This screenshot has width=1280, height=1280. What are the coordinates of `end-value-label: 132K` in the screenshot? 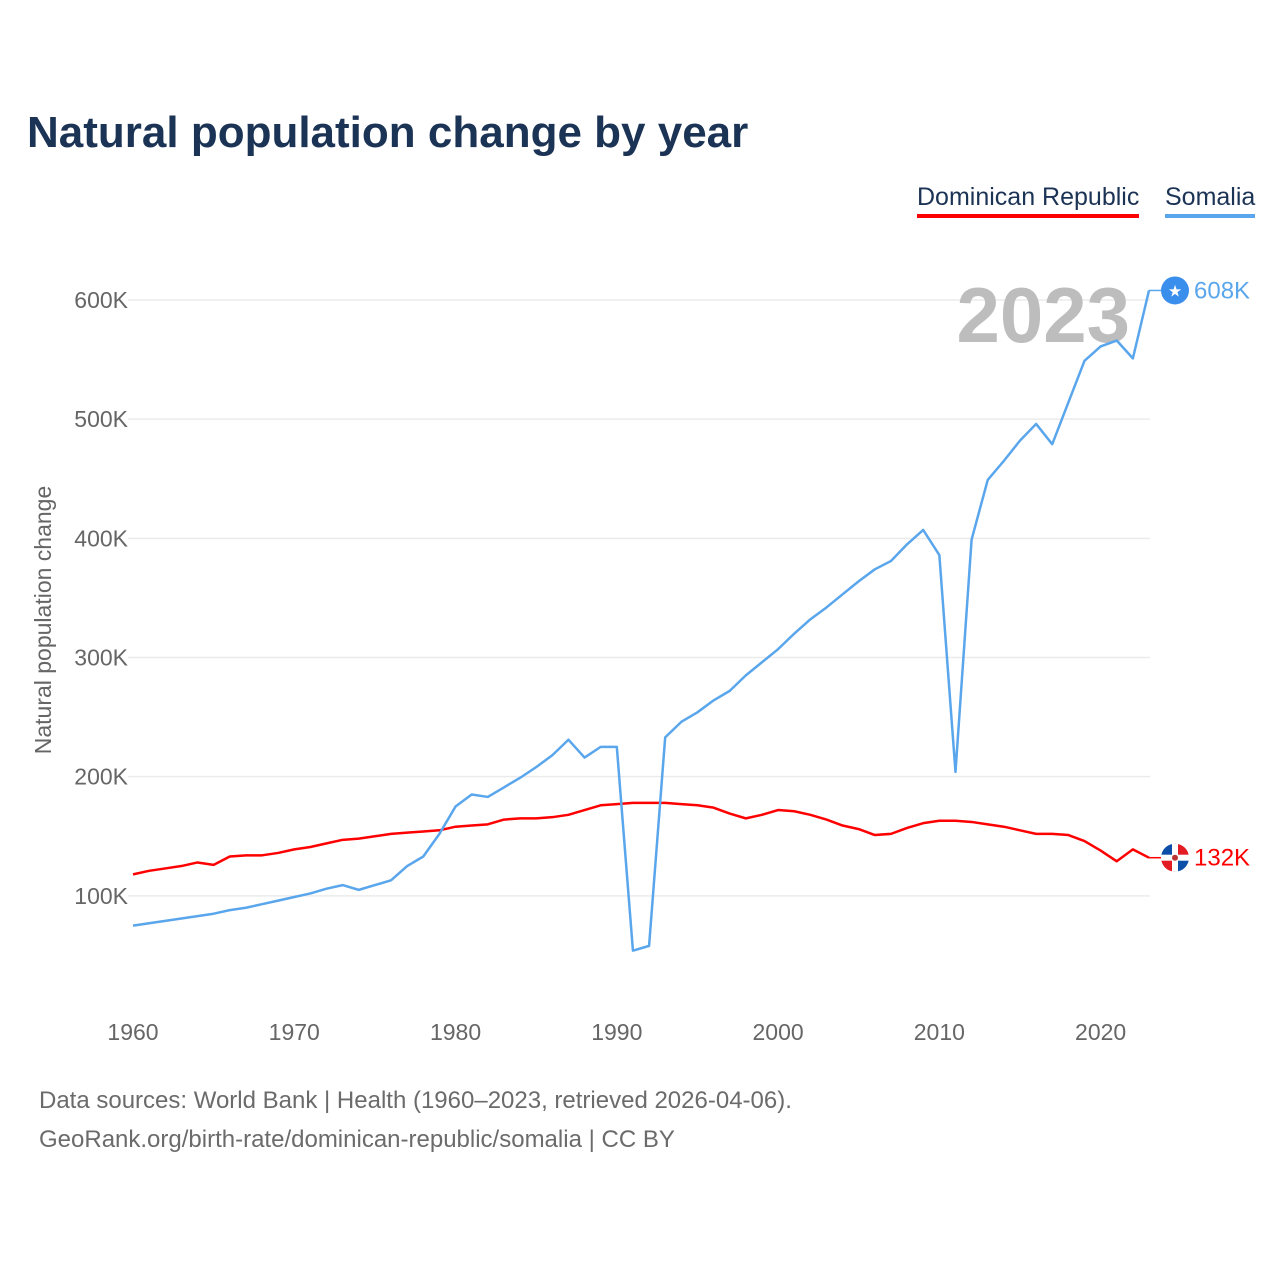 It's located at (1222, 858).